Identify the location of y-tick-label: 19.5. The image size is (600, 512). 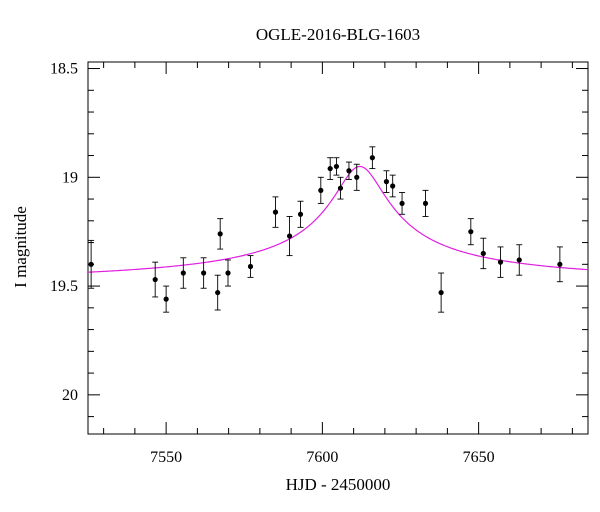
(64, 286).